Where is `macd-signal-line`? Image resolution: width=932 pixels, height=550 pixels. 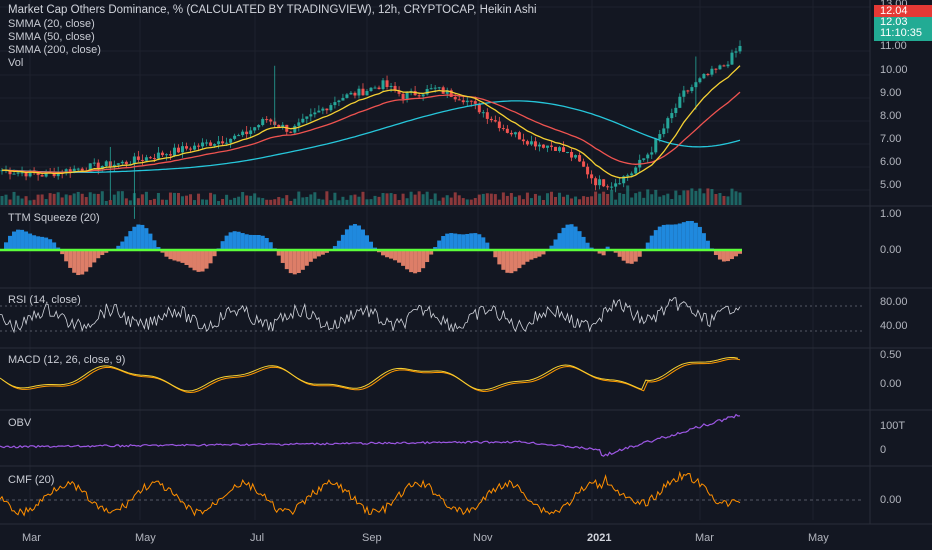 macd-signal-line is located at coordinates (371, 376).